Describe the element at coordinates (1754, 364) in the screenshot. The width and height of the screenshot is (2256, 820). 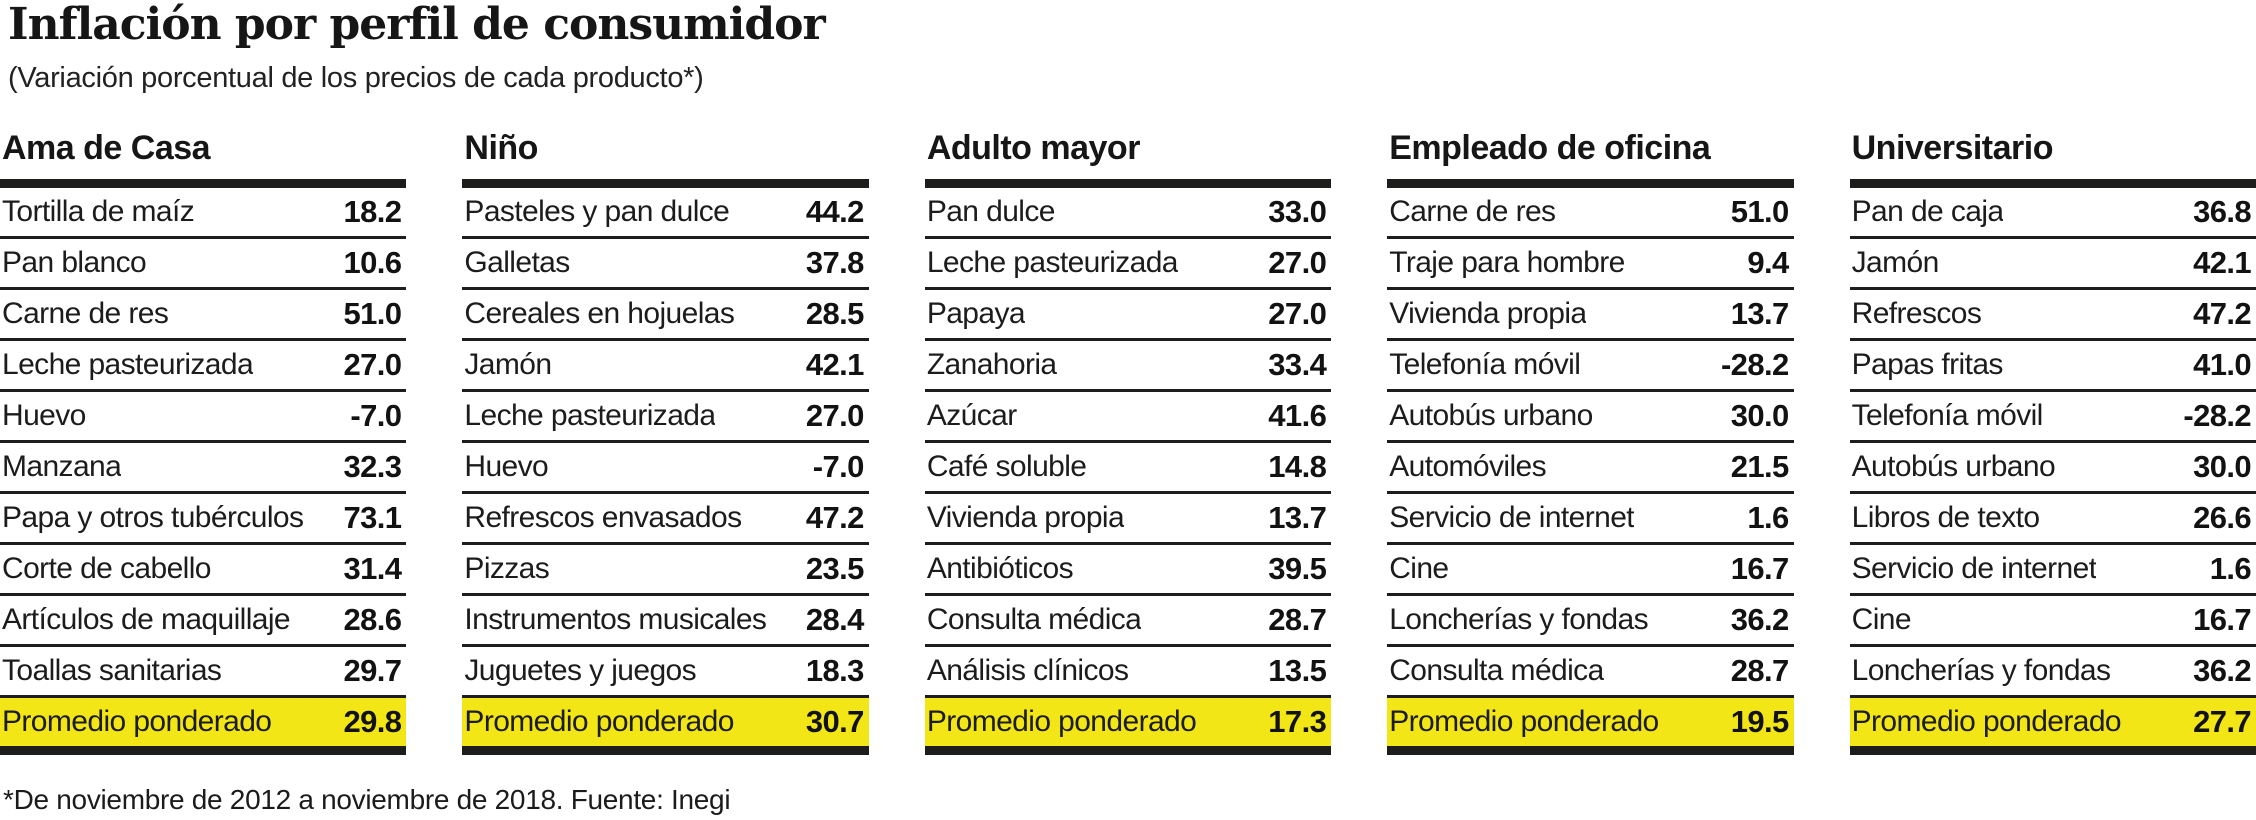
I see `row-value: -28.2` at that location.